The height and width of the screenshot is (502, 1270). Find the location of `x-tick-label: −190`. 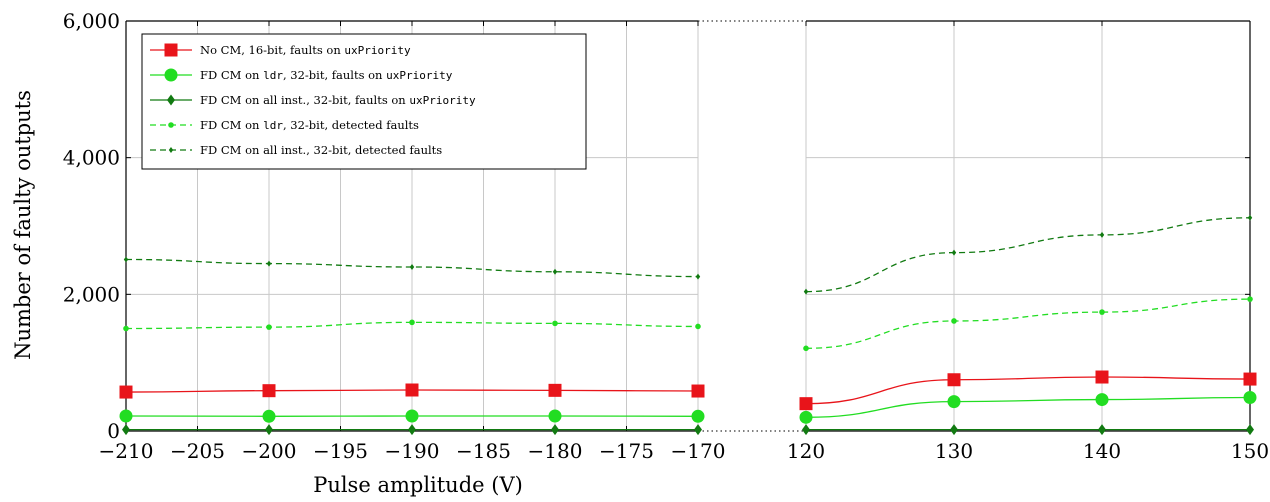

x-tick-label: −190 is located at coordinates (412, 451).